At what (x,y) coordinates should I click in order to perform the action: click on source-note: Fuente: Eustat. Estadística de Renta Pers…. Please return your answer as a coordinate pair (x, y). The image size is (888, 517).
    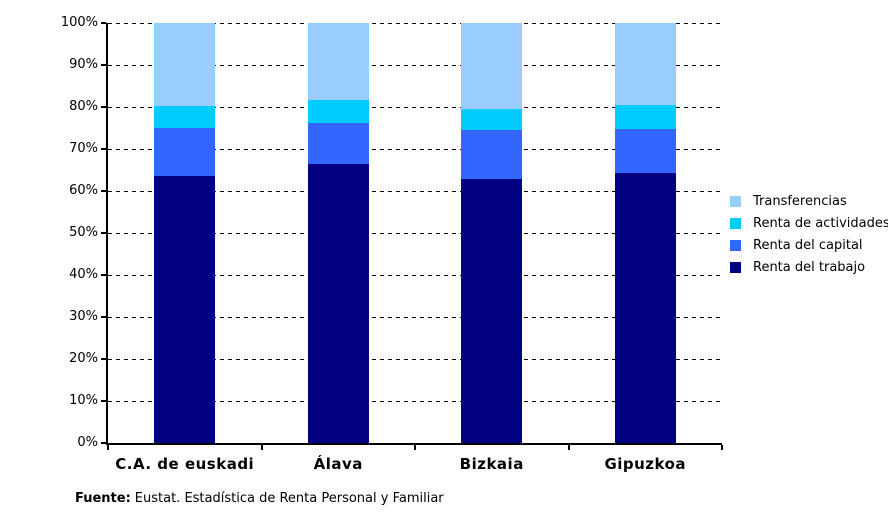
    Looking at the image, I should click on (259, 498).